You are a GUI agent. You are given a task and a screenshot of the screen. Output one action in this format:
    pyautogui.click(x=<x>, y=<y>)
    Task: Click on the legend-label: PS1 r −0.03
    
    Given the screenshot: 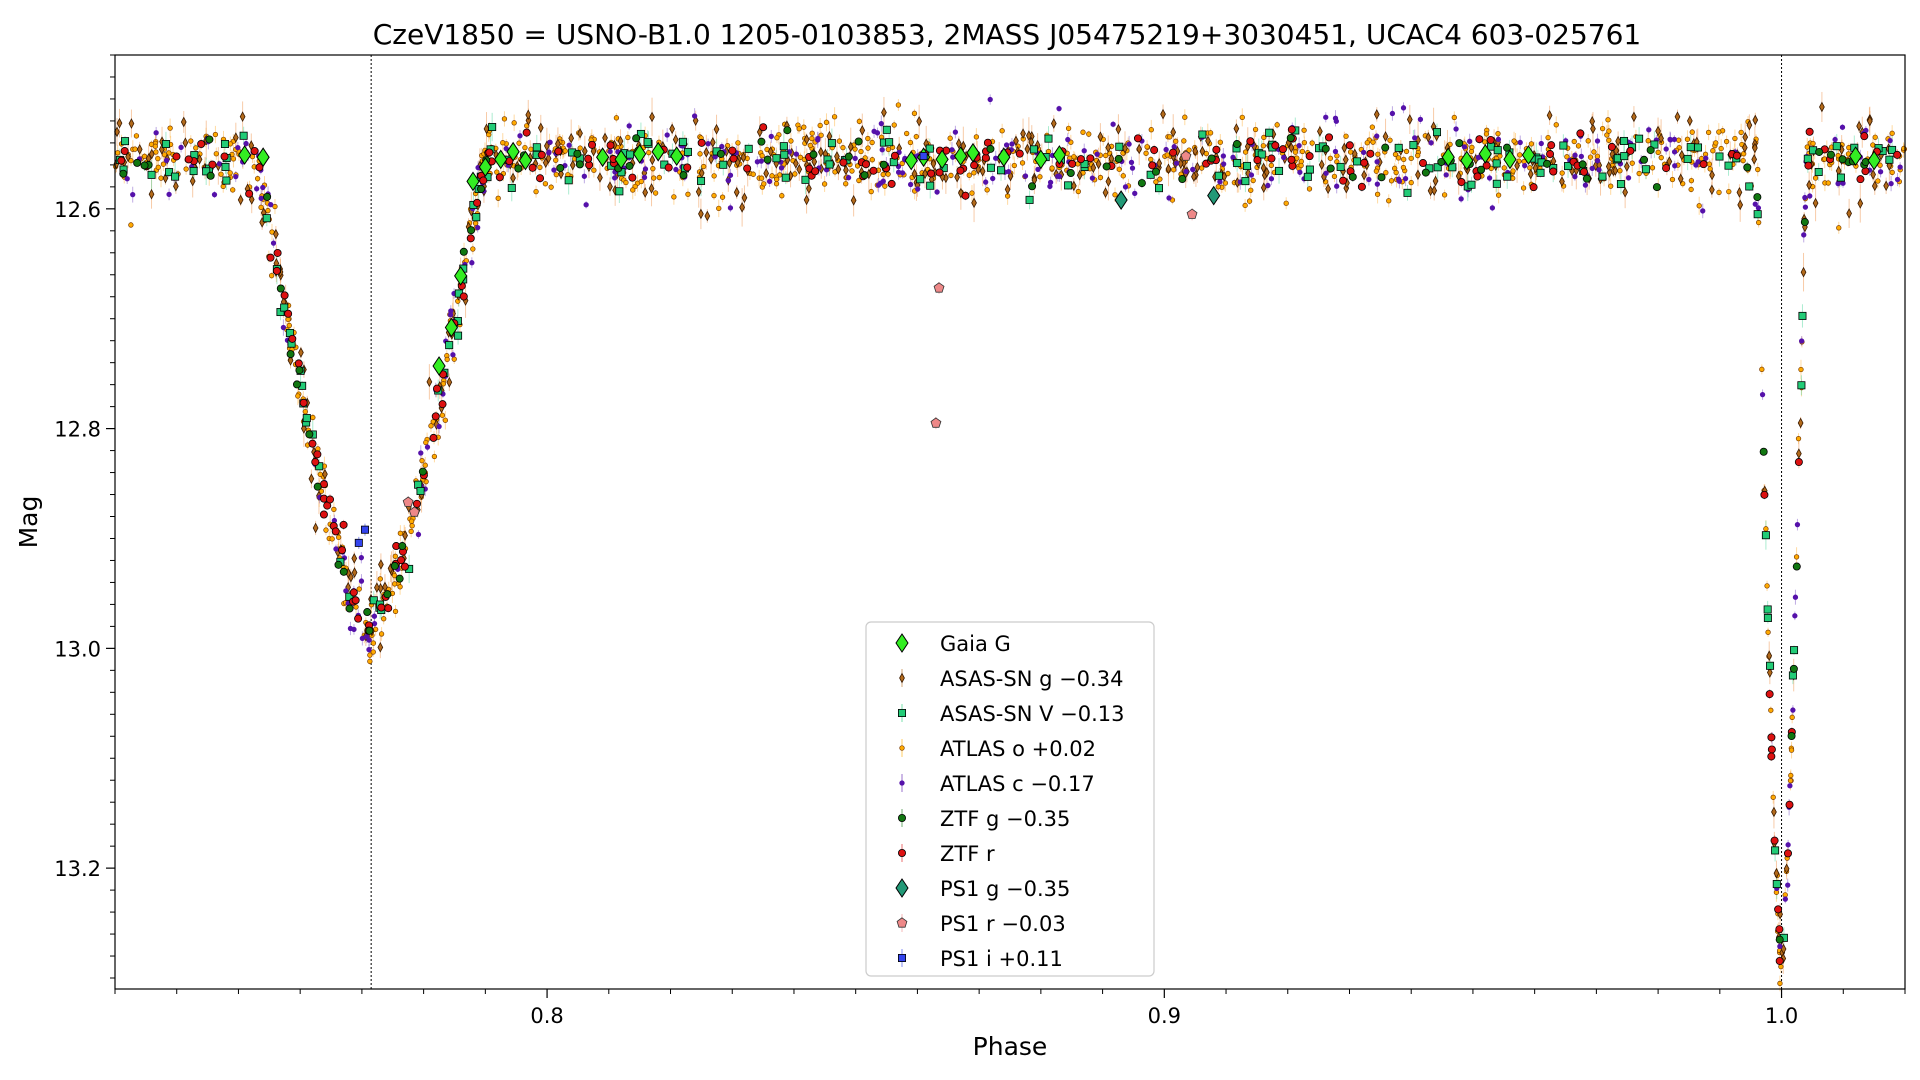 What is the action you would take?
    pyautogui.click(x=1003, y=924)
    